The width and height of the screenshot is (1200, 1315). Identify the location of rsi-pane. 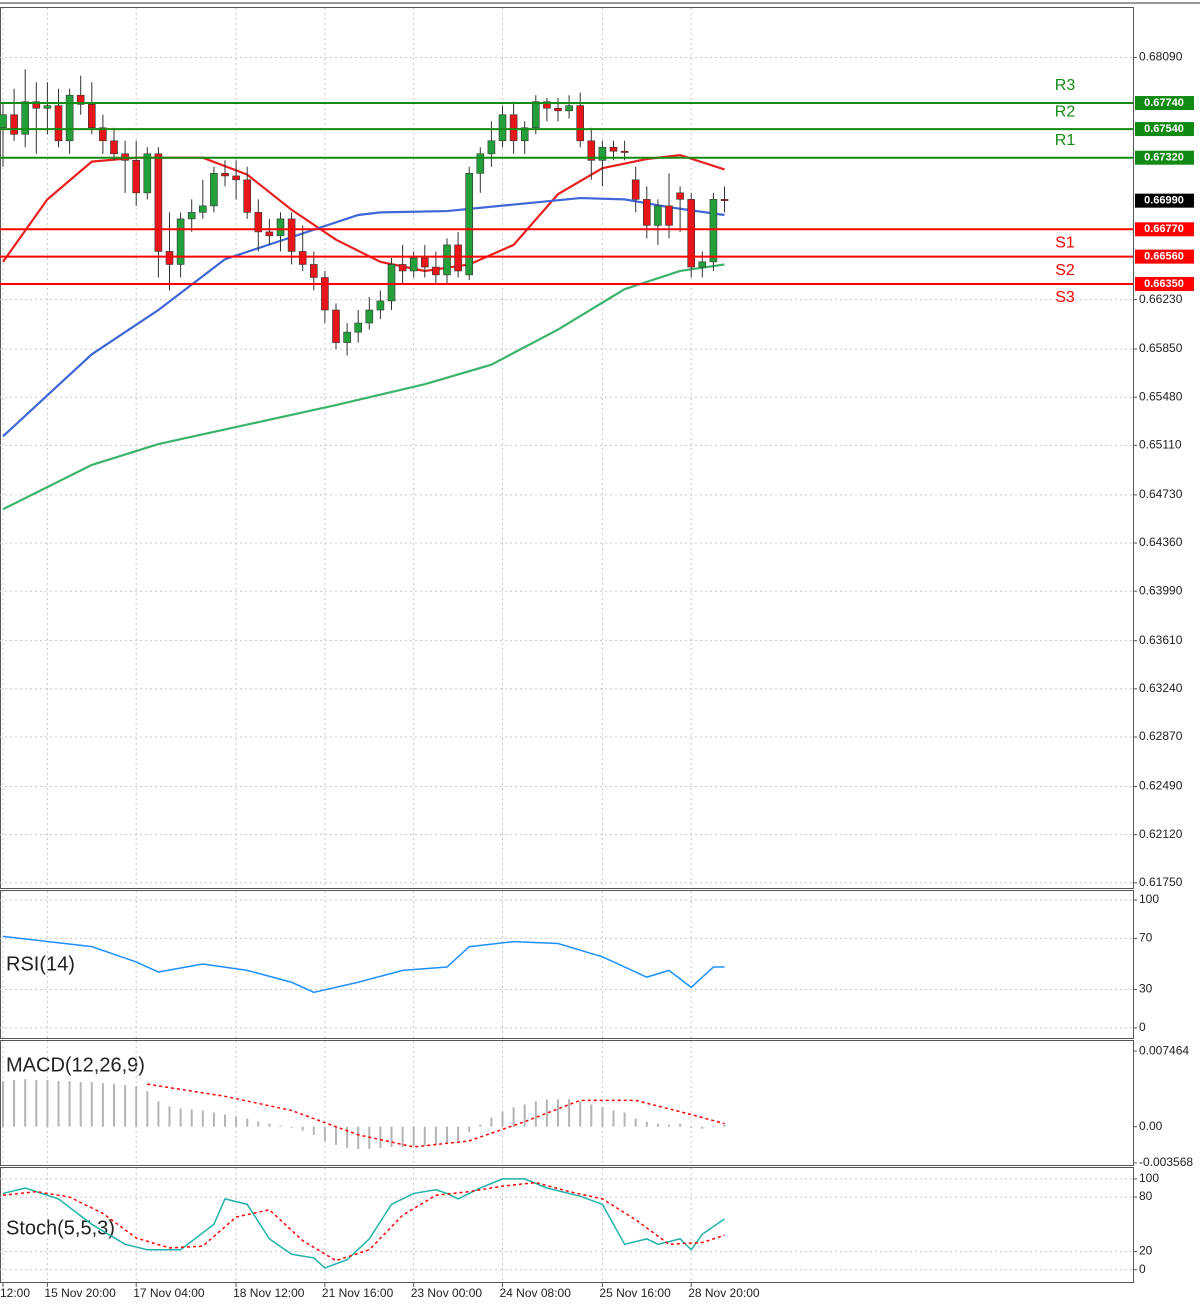
(567, 964).